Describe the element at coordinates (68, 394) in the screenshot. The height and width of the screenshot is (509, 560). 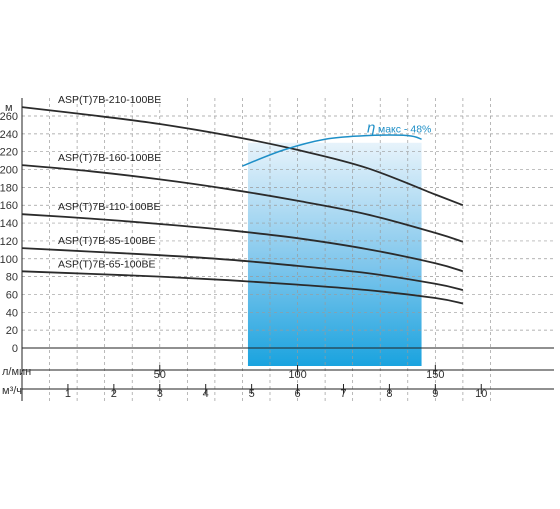
I see `x-tick-label-m3h: 1` at that location.